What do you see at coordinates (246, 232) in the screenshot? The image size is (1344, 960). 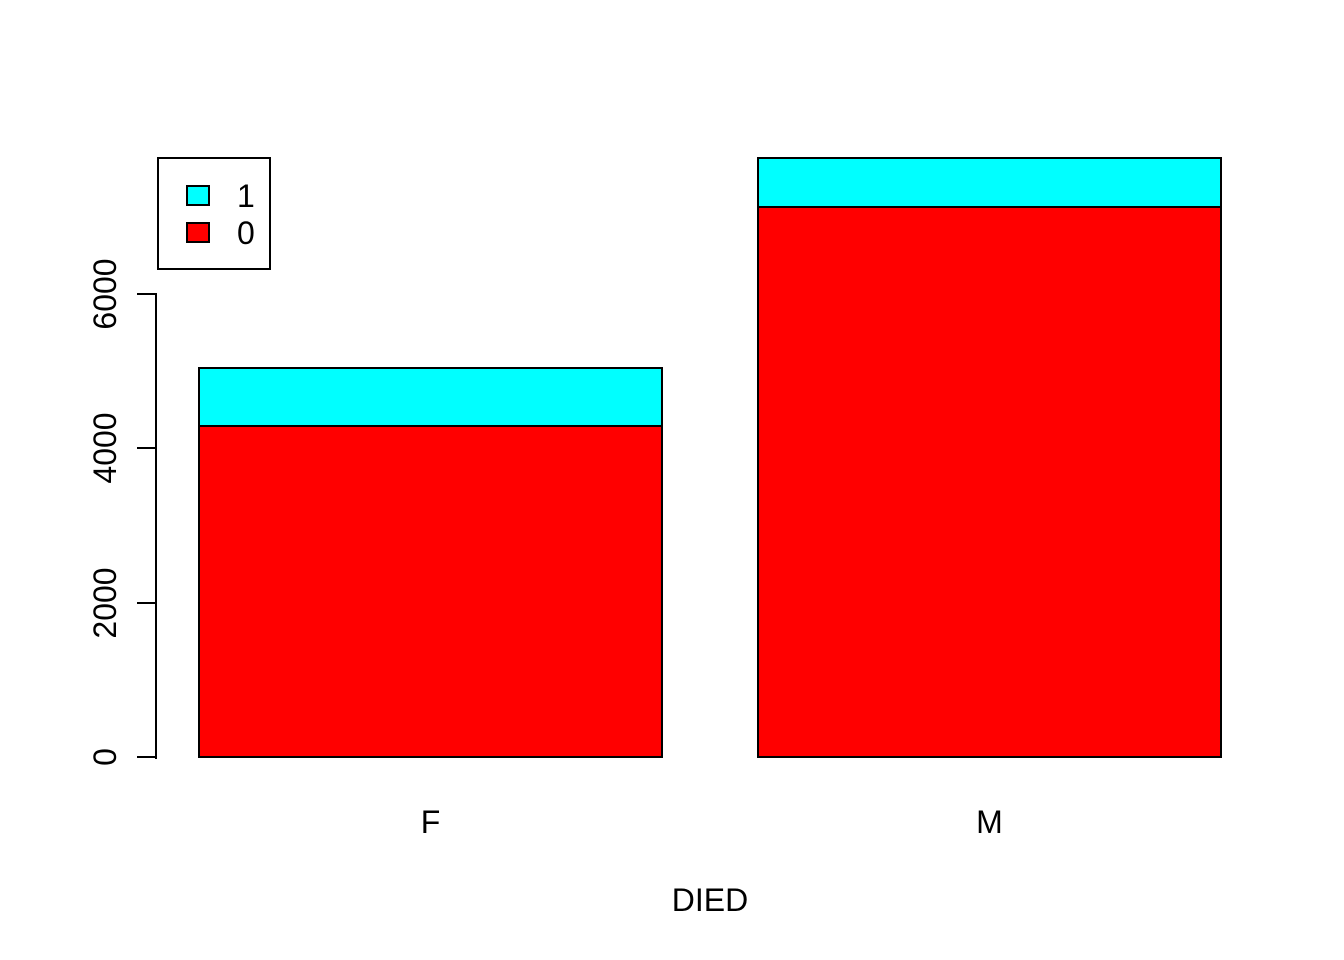 I see `legend-label-died-0: 0` at bounding box center [246, 232].